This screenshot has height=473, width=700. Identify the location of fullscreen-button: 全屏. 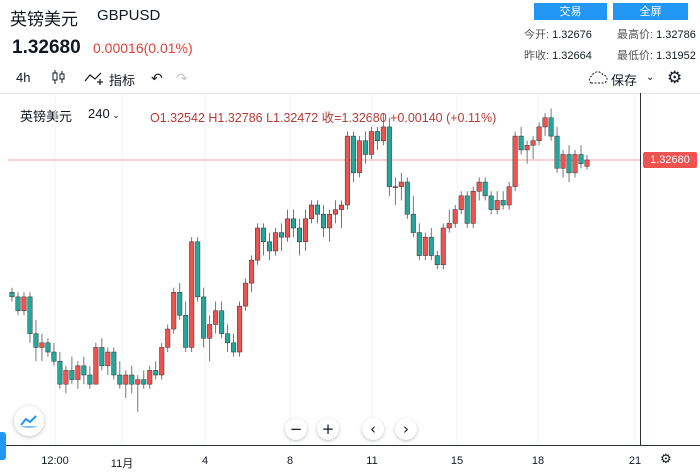
(650, 11).